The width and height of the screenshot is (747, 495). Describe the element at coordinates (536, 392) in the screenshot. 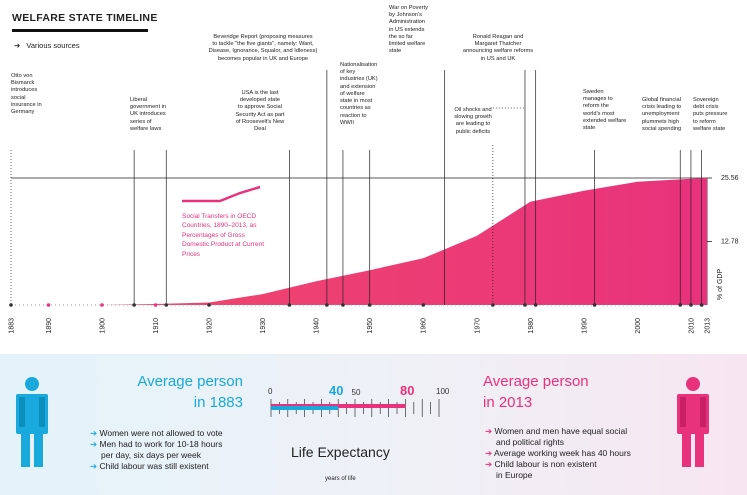

I see `right-title: Average person in 2013` at that location.